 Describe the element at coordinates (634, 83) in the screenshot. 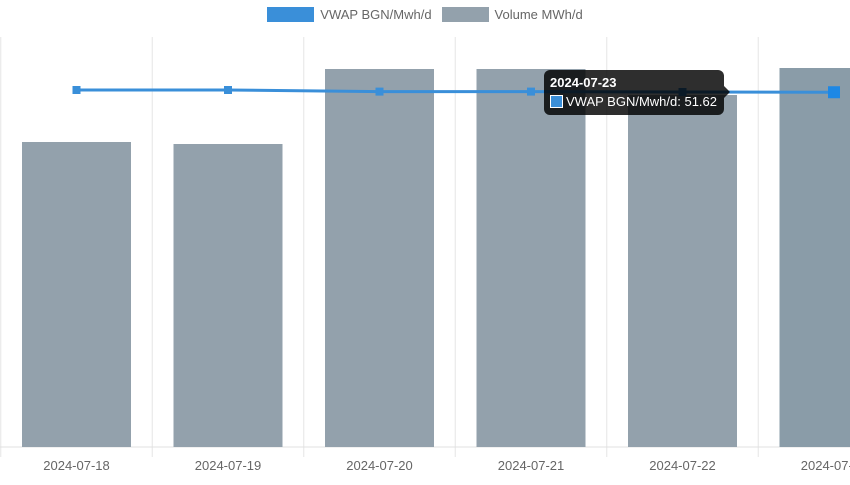

I see `tooltip-title: 2024-07-23` at that location.